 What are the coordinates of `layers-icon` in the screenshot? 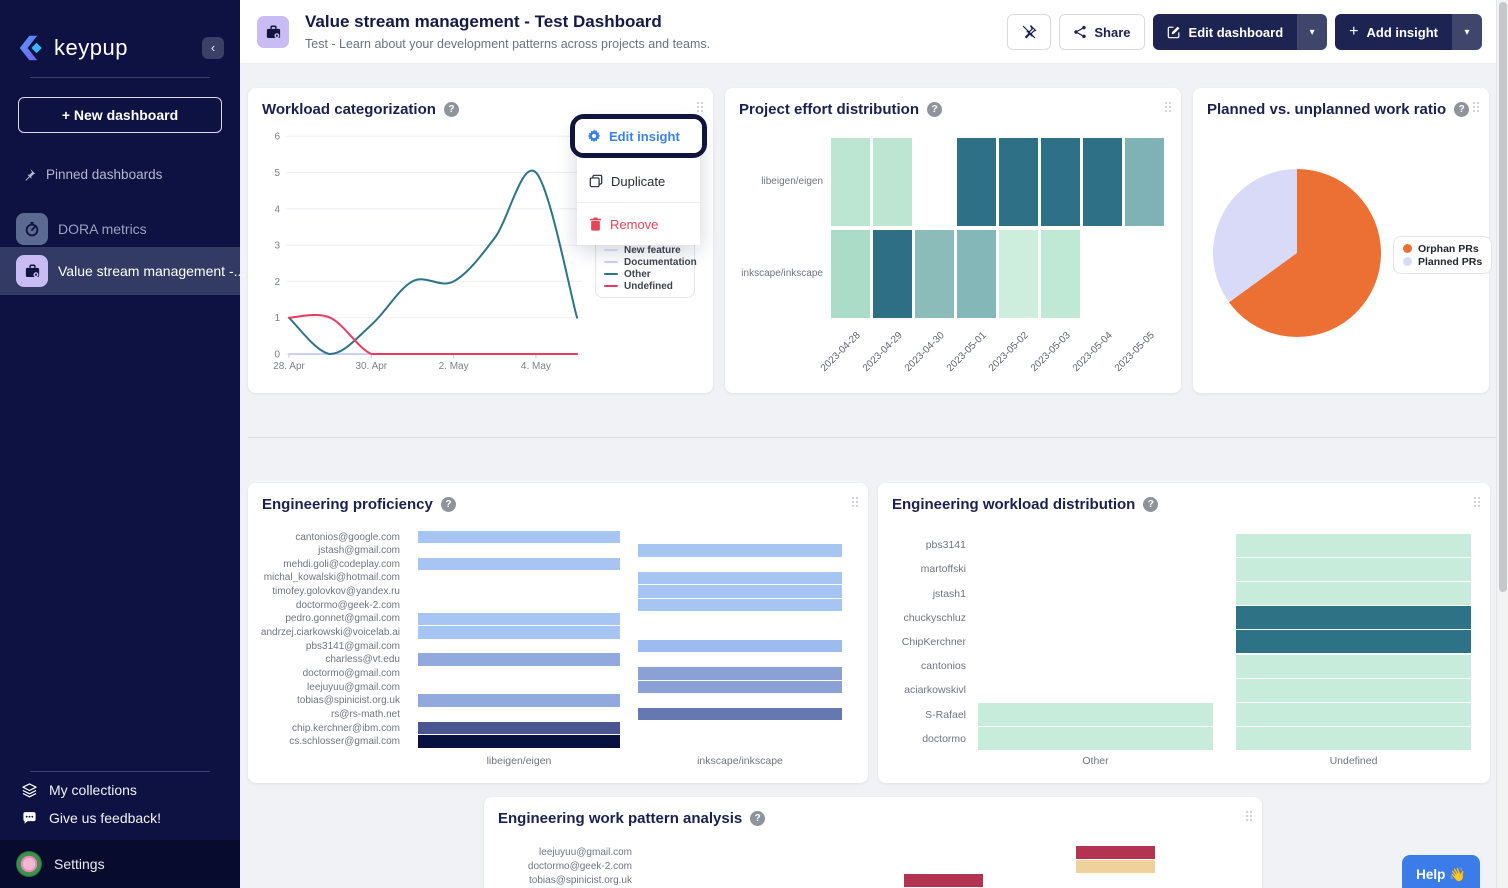 It's located at (29, 789).